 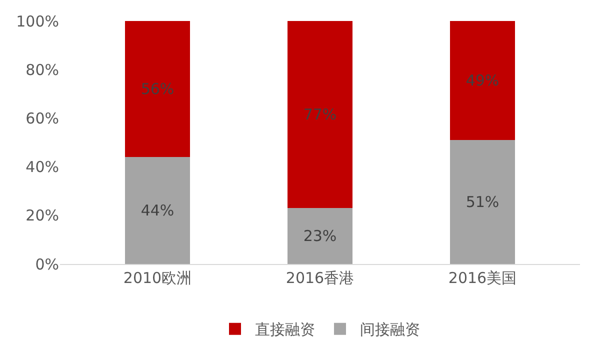 I want to click on data-label: 49%, so click(x=483, y=81).